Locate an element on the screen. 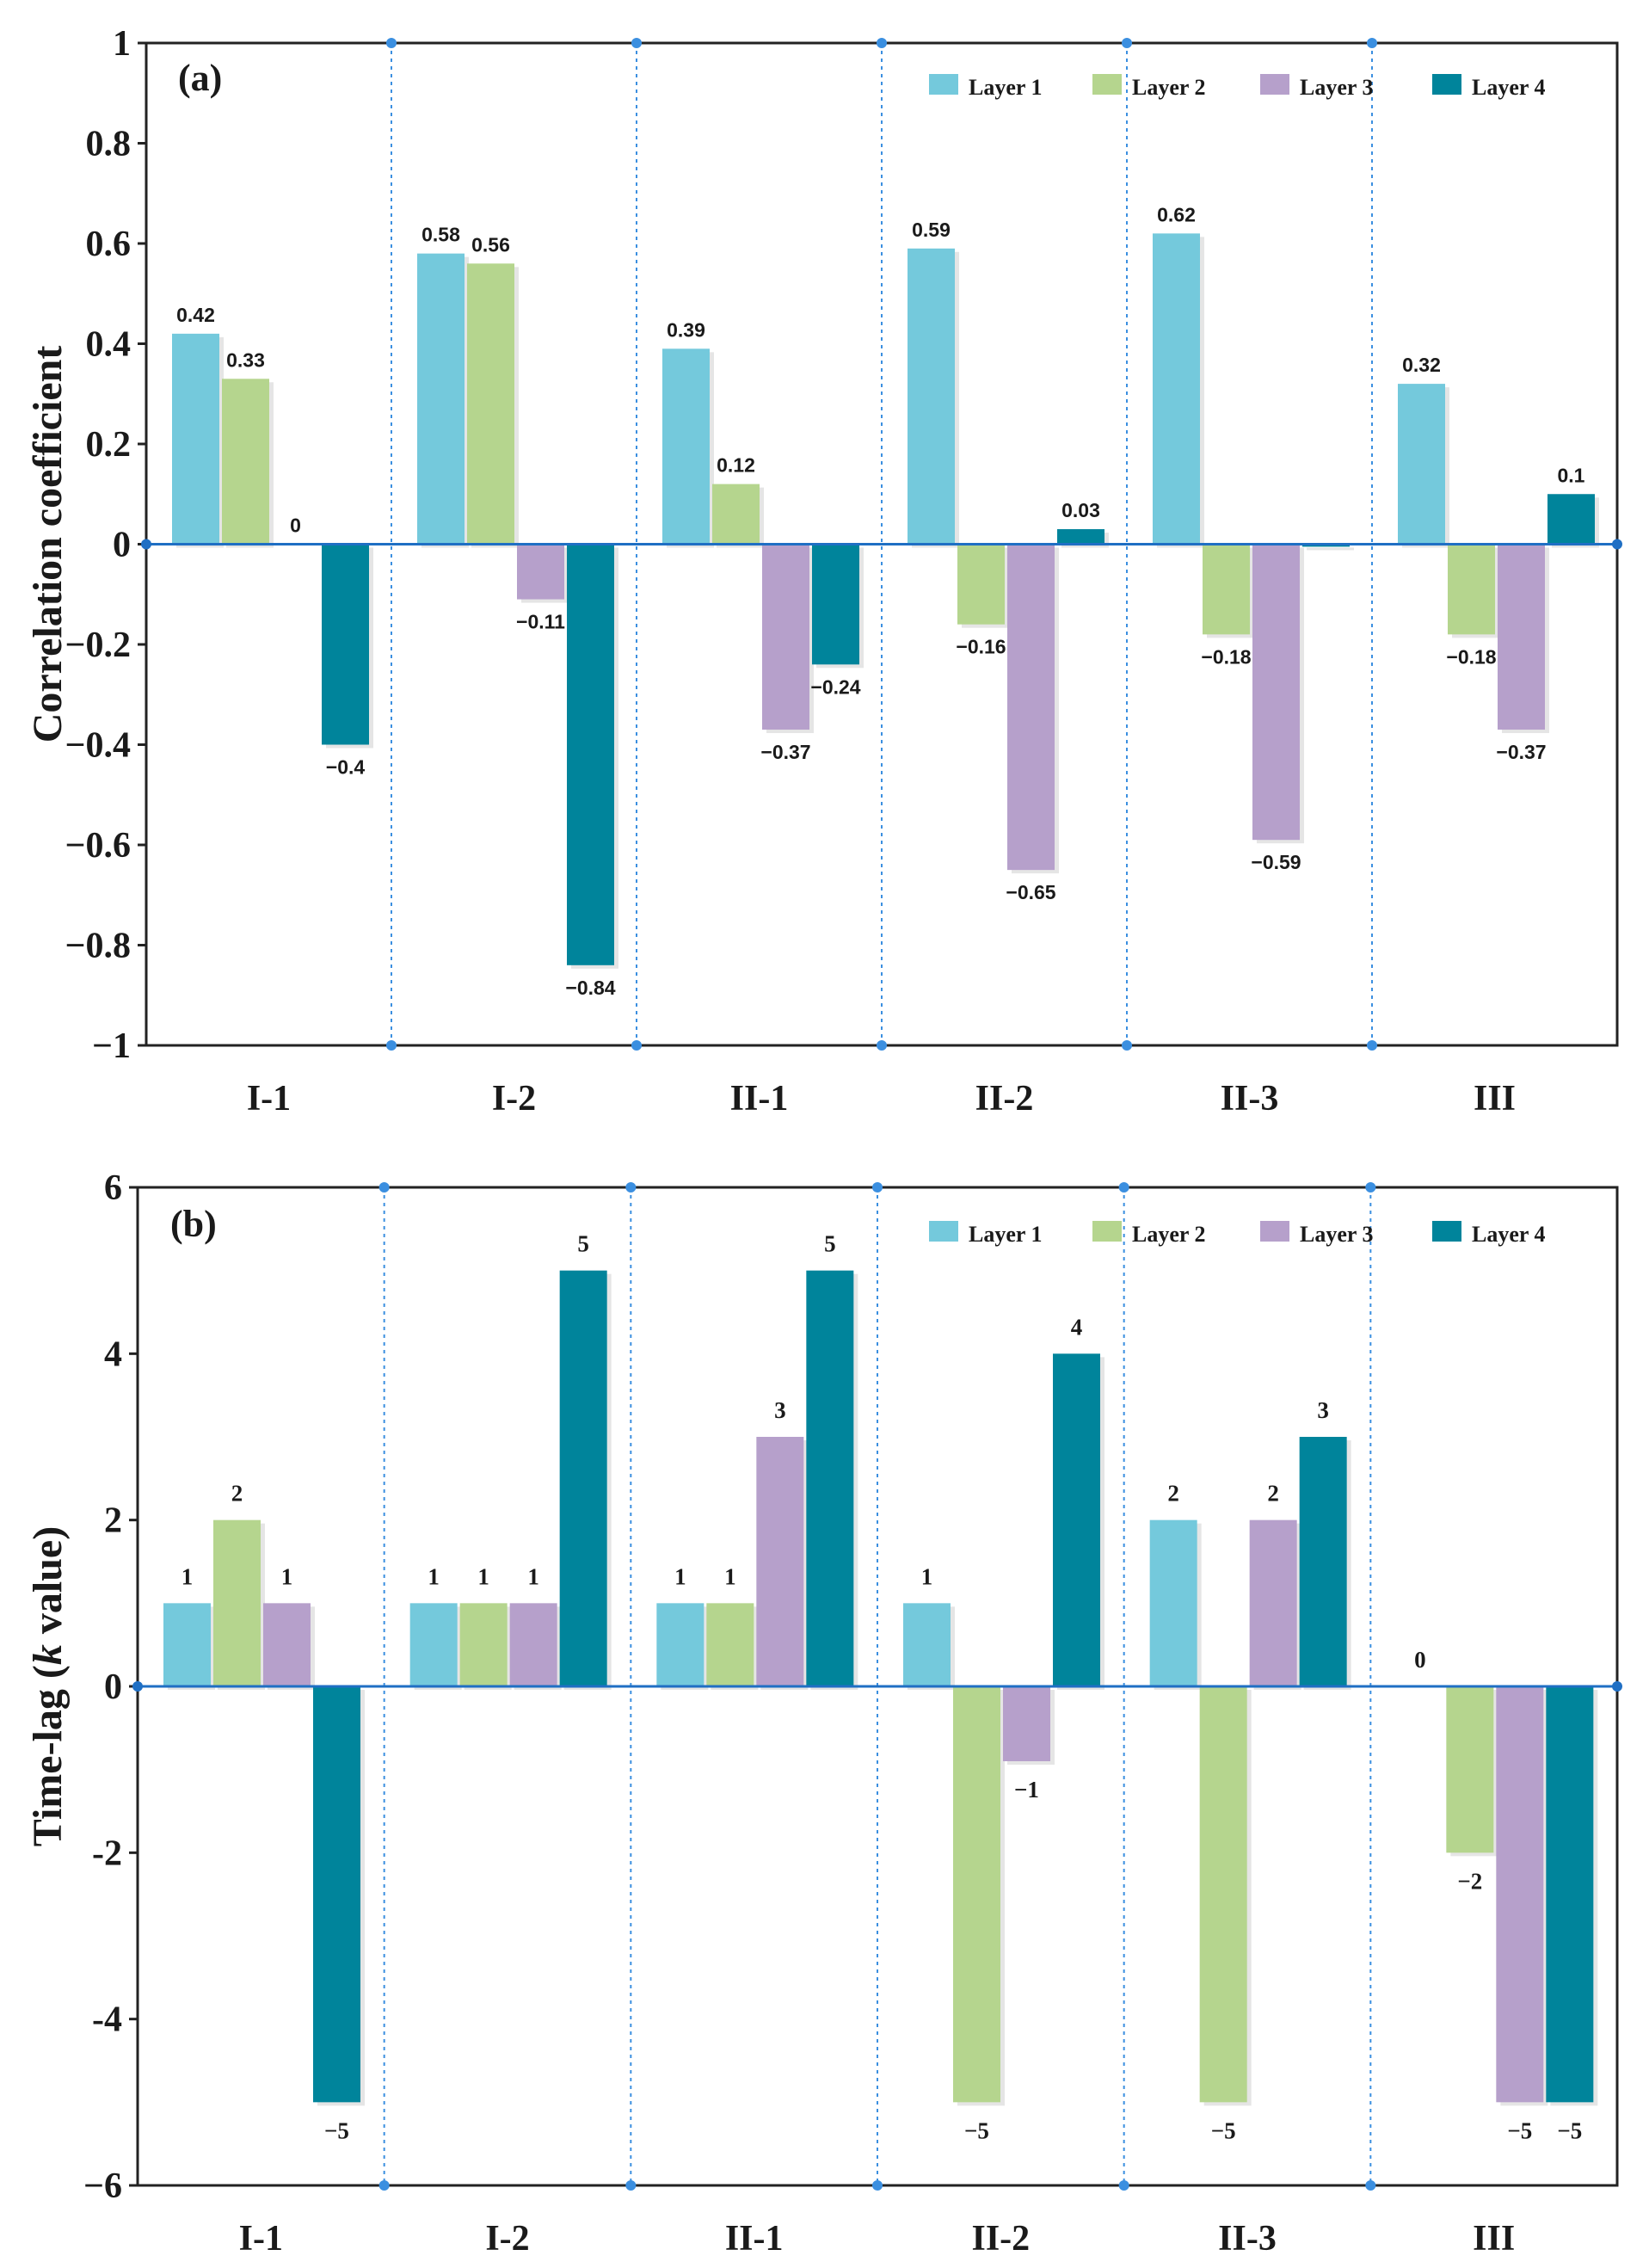 The width and height of the screenshot is (1649, 2268). data-label: −0.24 is located at coordinates (835, 687).